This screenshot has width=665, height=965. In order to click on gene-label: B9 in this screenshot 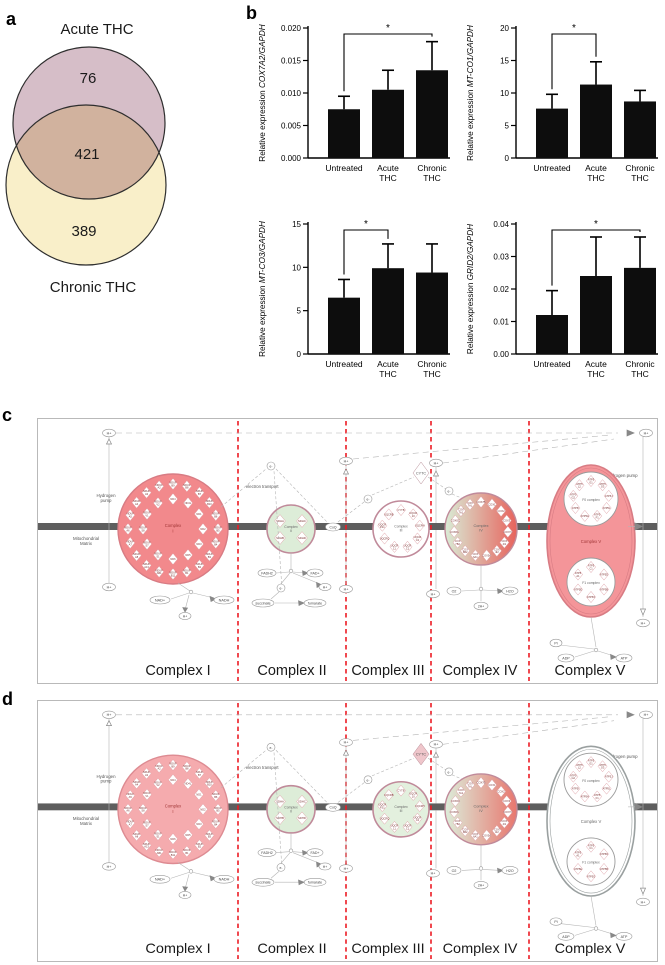, I will do `click(173, 485)`.